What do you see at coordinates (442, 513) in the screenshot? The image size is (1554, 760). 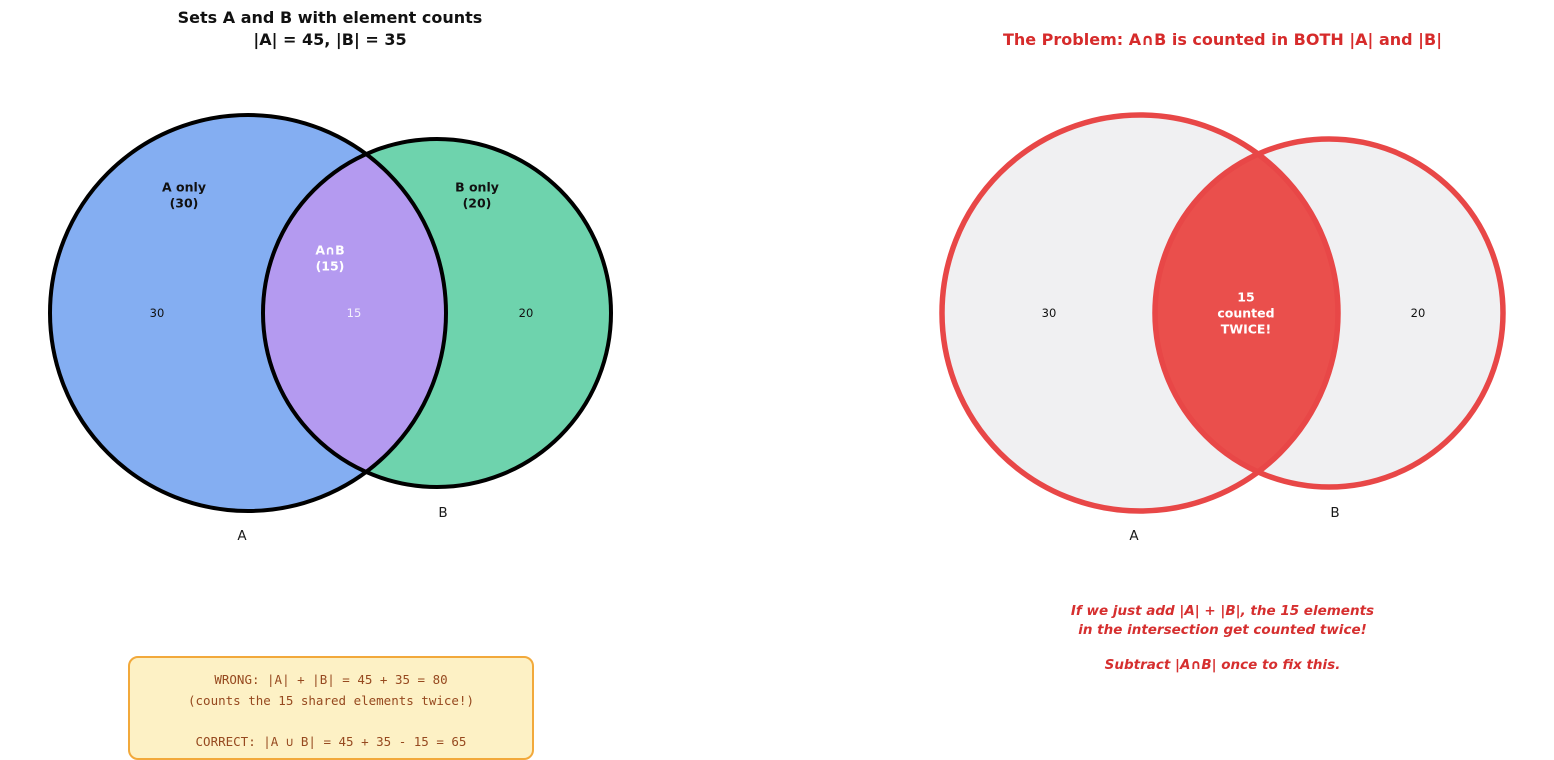 I see `set-b-name: B` at bounding box center [442, 513].